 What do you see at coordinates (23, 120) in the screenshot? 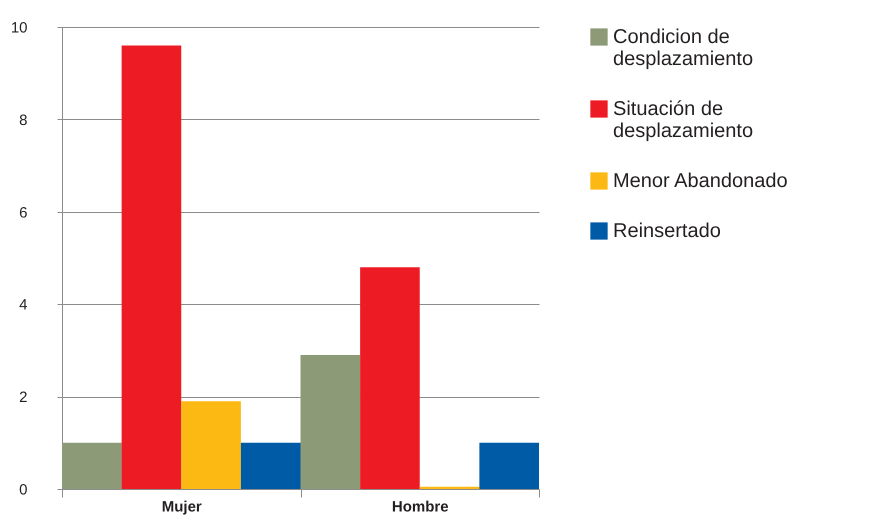
I see `y-tick-label: 8` at bounding box center [23, 120].